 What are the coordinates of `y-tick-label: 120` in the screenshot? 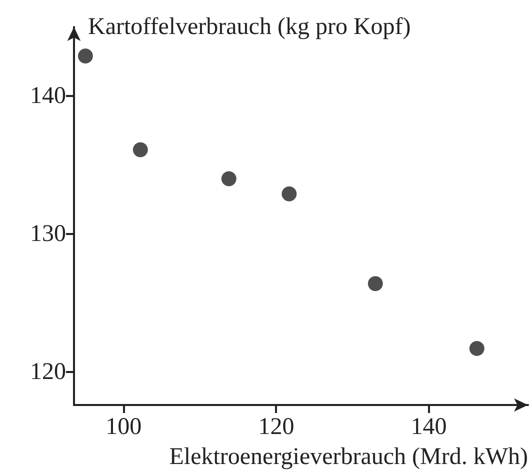 It's located at (48, 371).